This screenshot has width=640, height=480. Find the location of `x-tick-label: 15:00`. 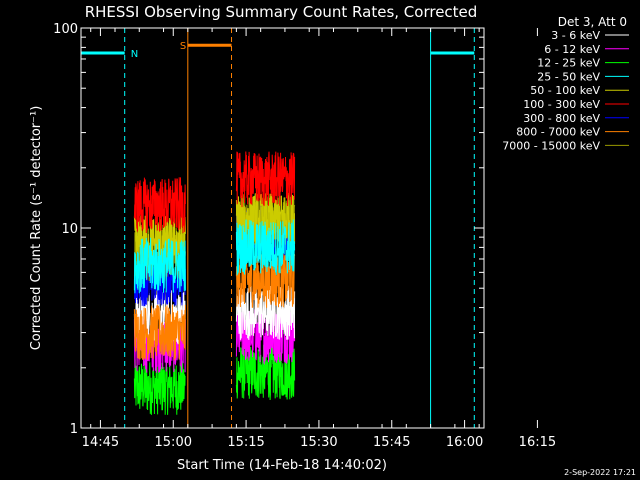

x-tick-label: 15:00 is located at coordinates (173, 442).